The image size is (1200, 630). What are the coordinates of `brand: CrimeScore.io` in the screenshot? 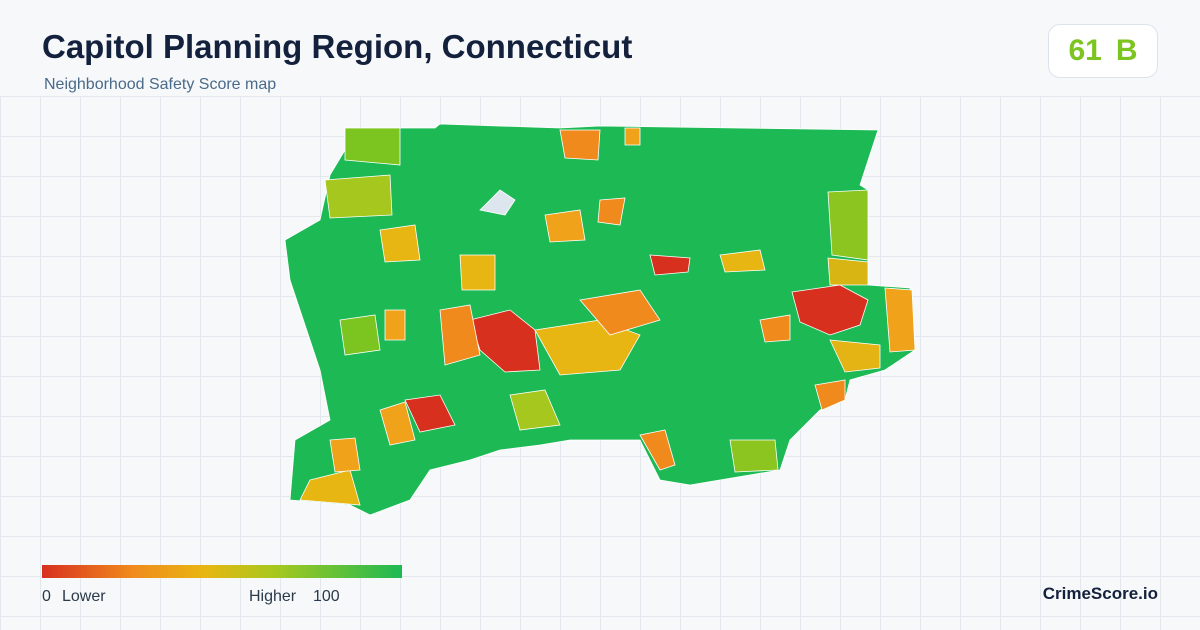 It's located at (1100, 593).